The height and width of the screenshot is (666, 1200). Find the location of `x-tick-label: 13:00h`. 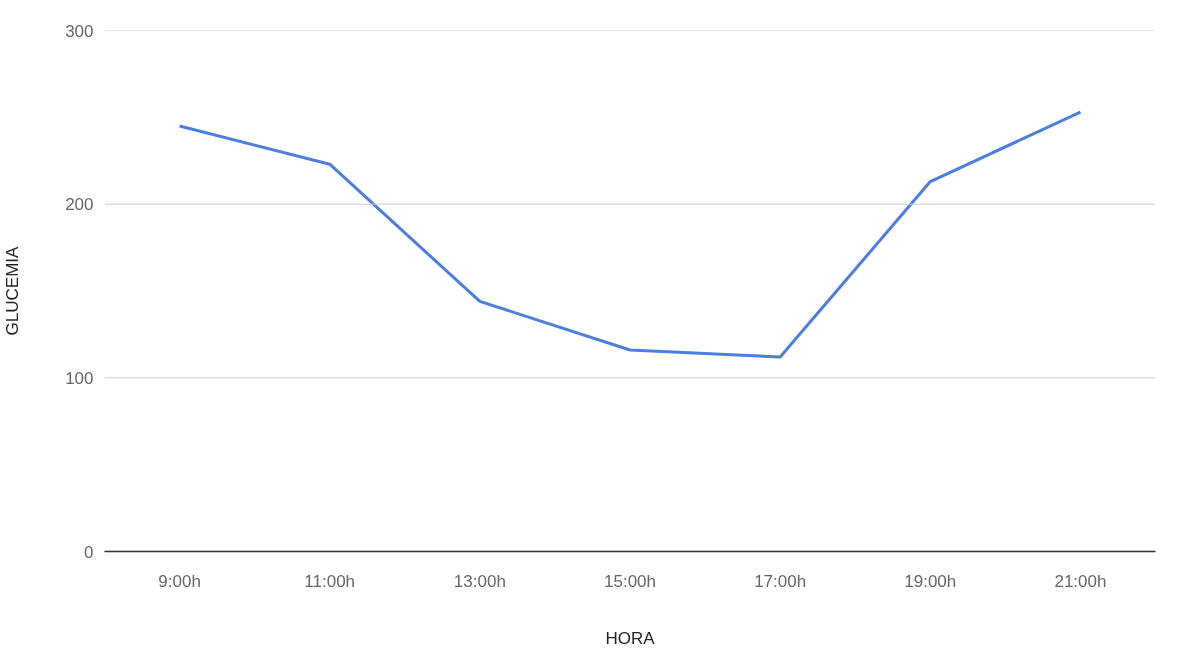

x-tick-label: 13:00h is located at coordinates (479, 581).